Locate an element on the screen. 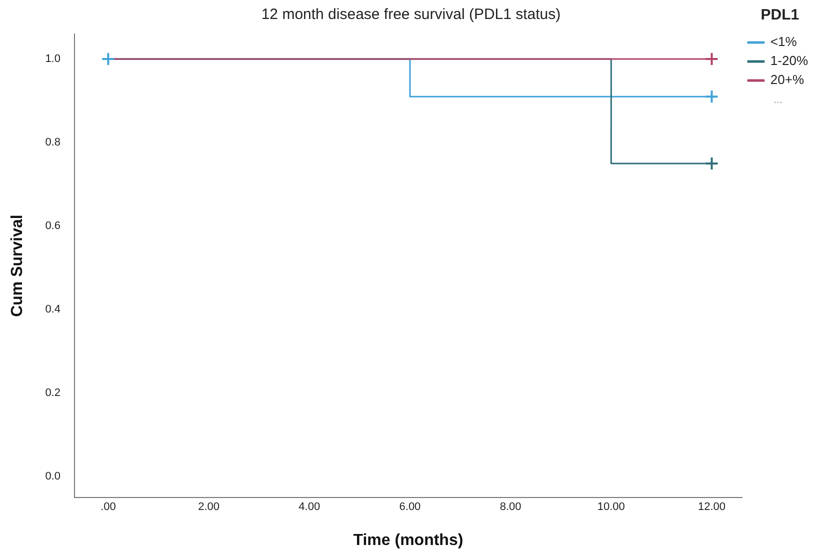 The height and width of the screenshot is (560, 838). y-tick-label: 0.2 is located at coordinates (52, 393).